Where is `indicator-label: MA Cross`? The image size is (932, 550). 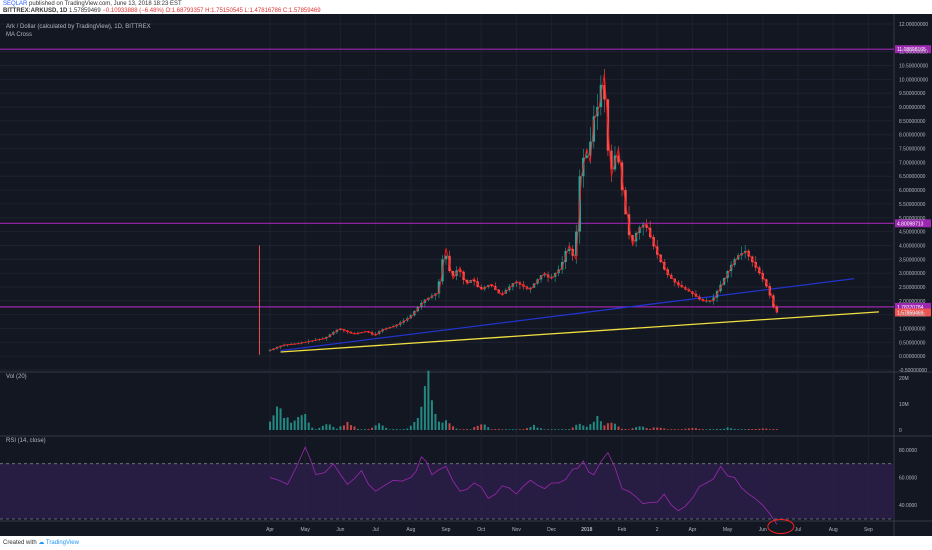
indicator-label: MA Cross is located at coordinates (19, 35).